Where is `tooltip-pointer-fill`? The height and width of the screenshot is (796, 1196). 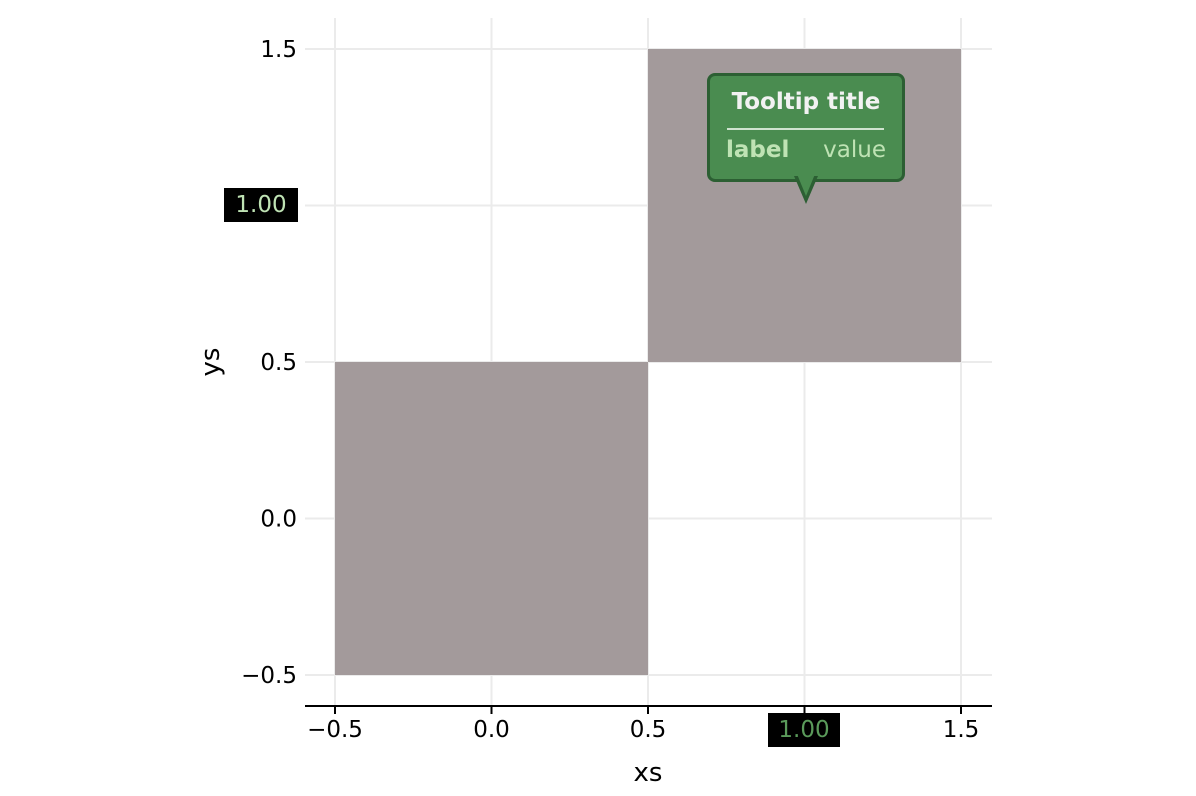 tooltip-pointer-fill is located at coordinates (806, 185).